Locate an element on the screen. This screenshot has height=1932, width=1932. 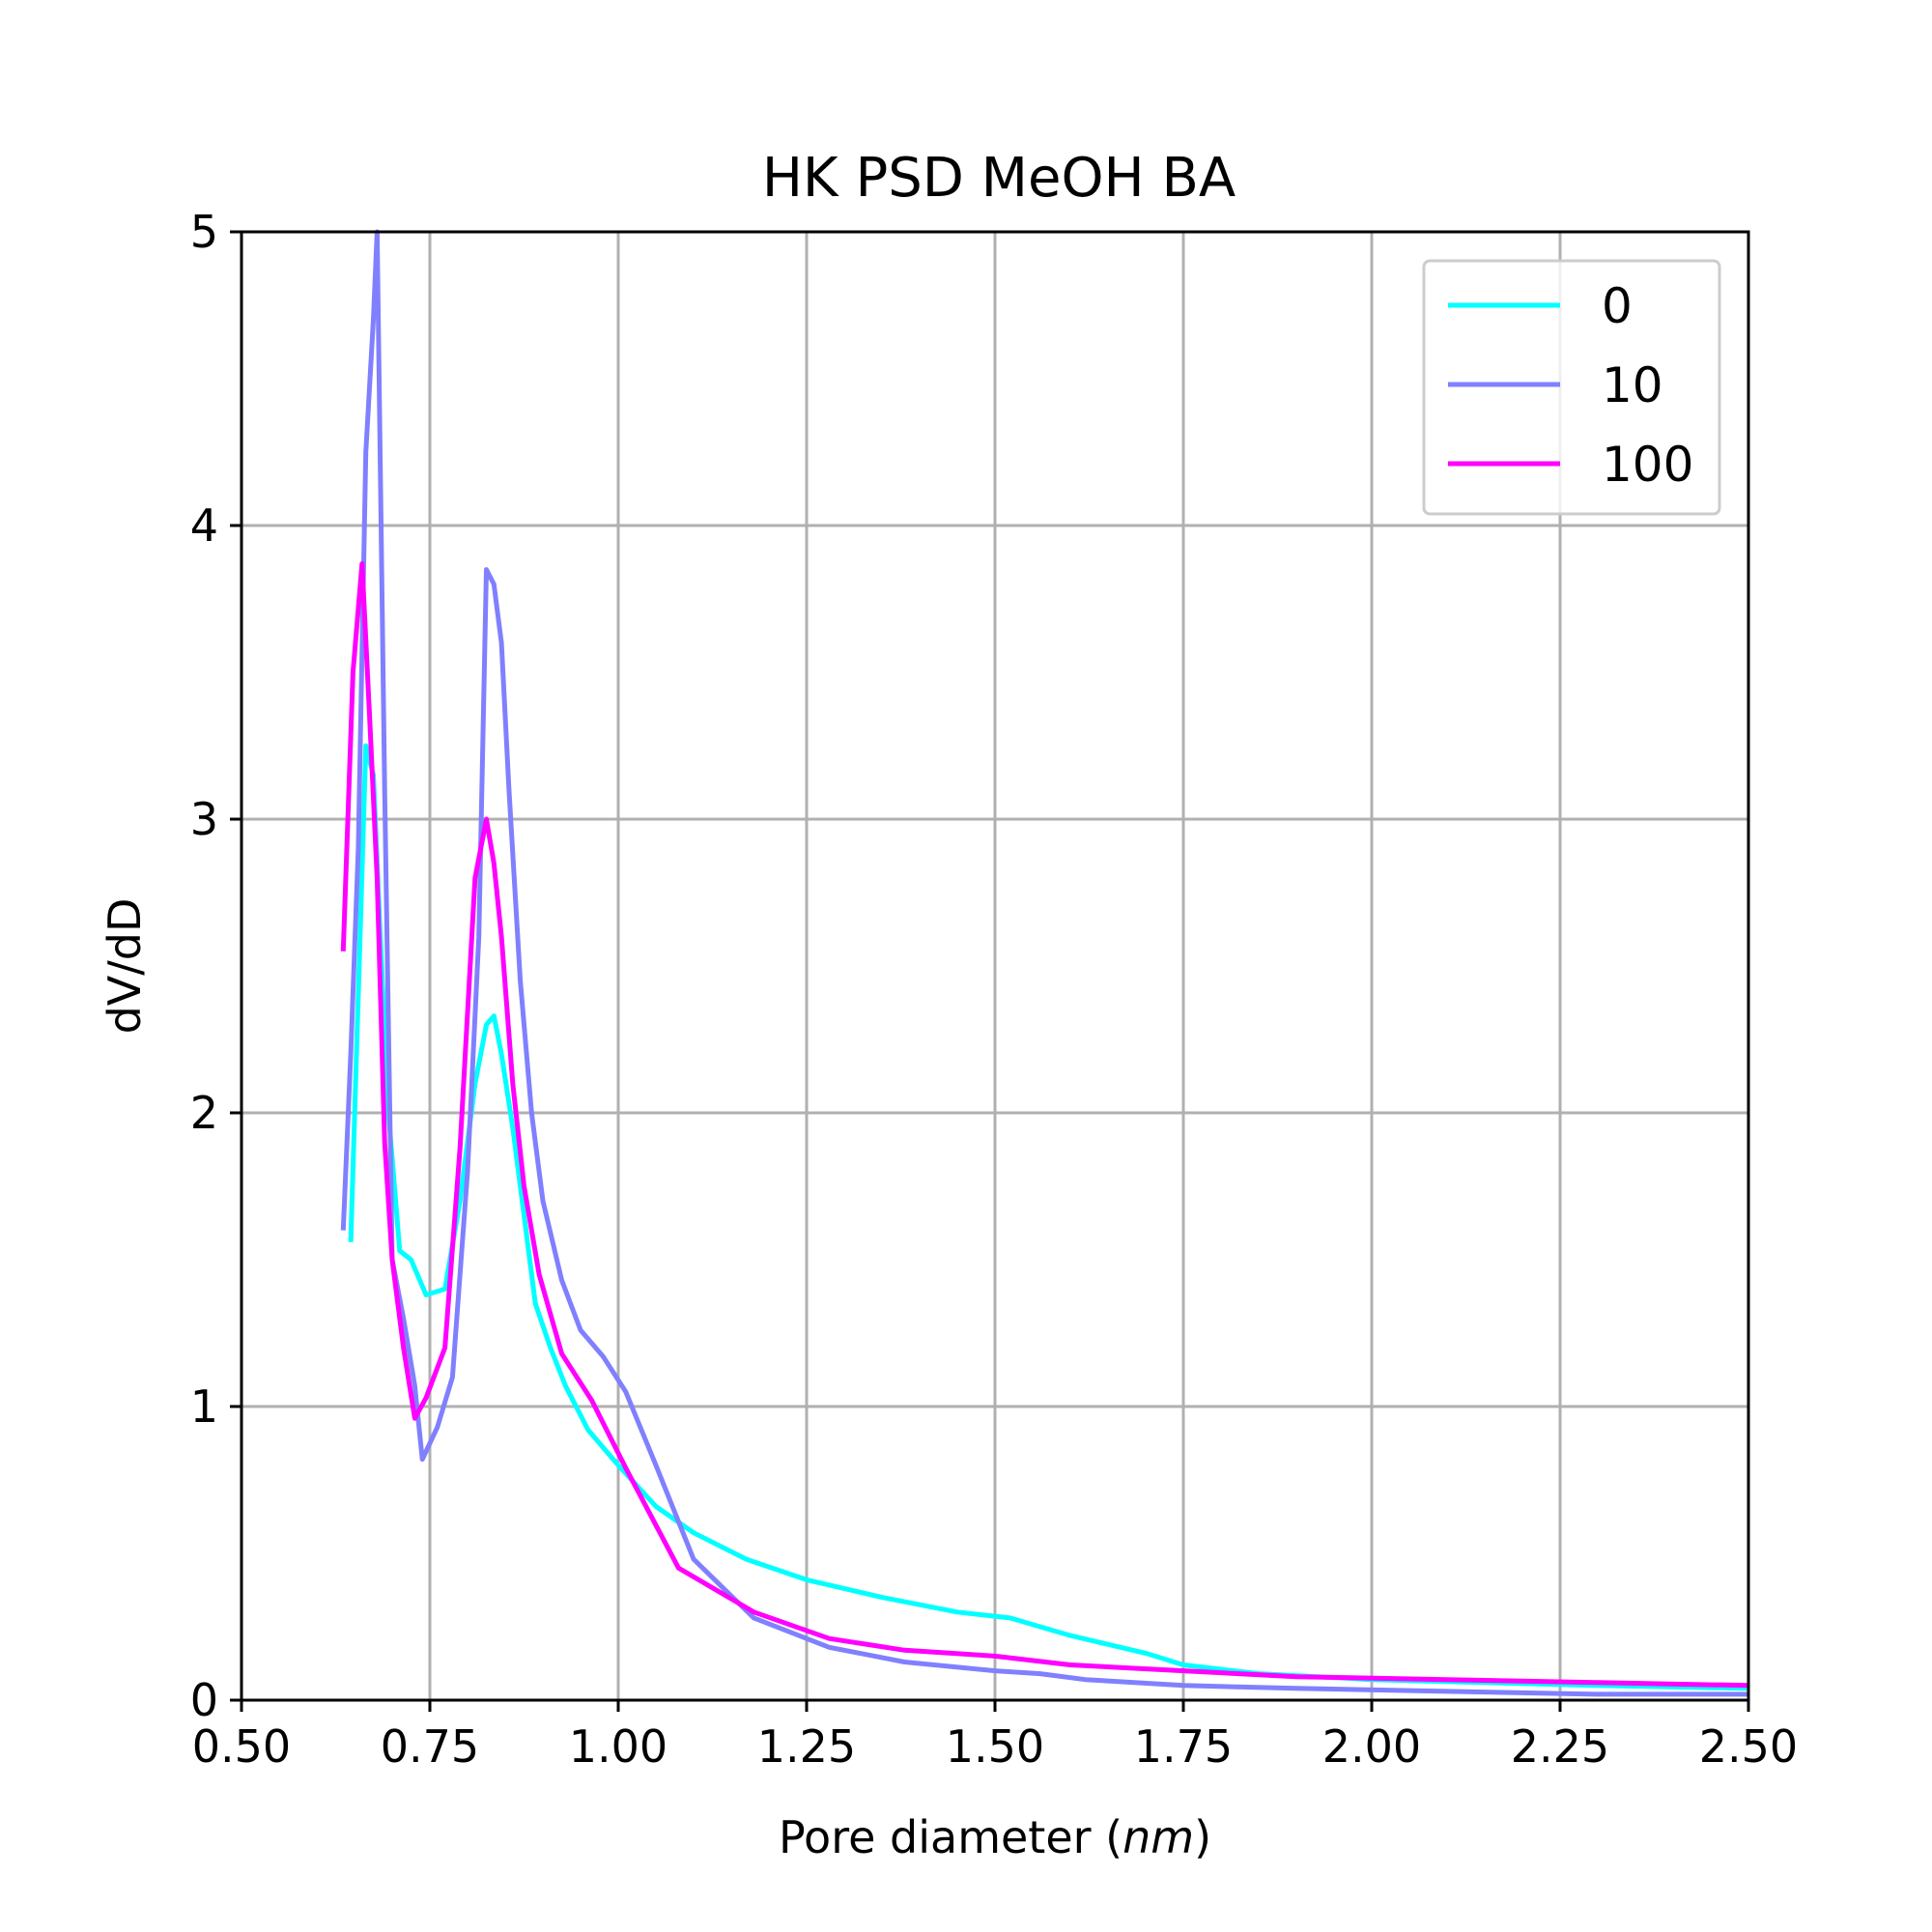
x-axis-label-unit: nm is located at coordinates (1158, 1837).